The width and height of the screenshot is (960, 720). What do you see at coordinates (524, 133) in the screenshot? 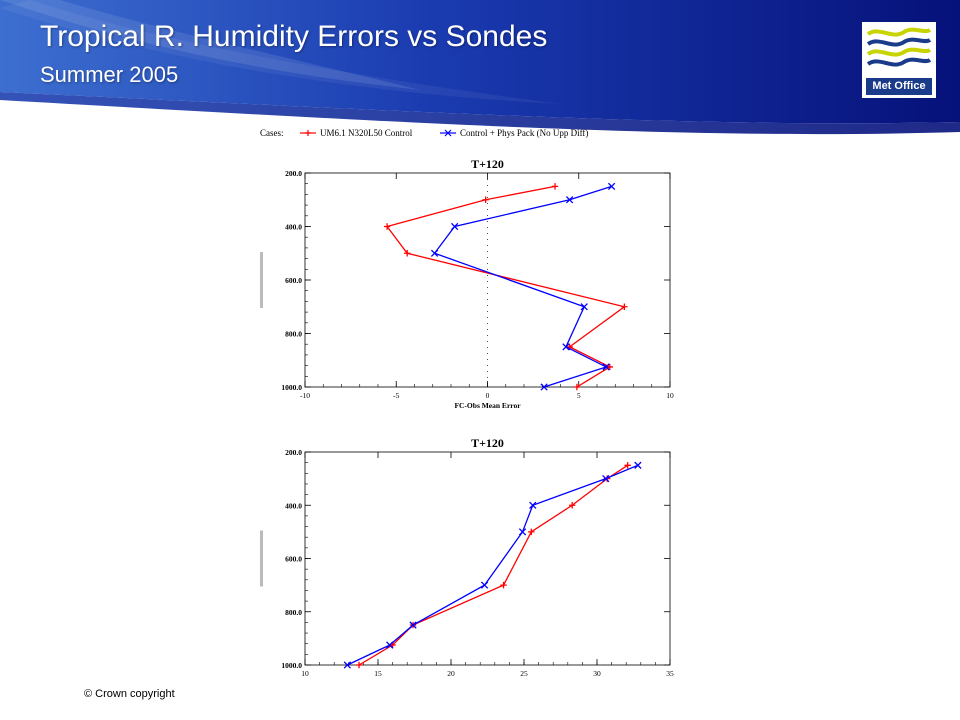
I see `legend-label-phys-pack: Control + Phys Pack (No Upp Diff)` at bounding box center [524, 133].